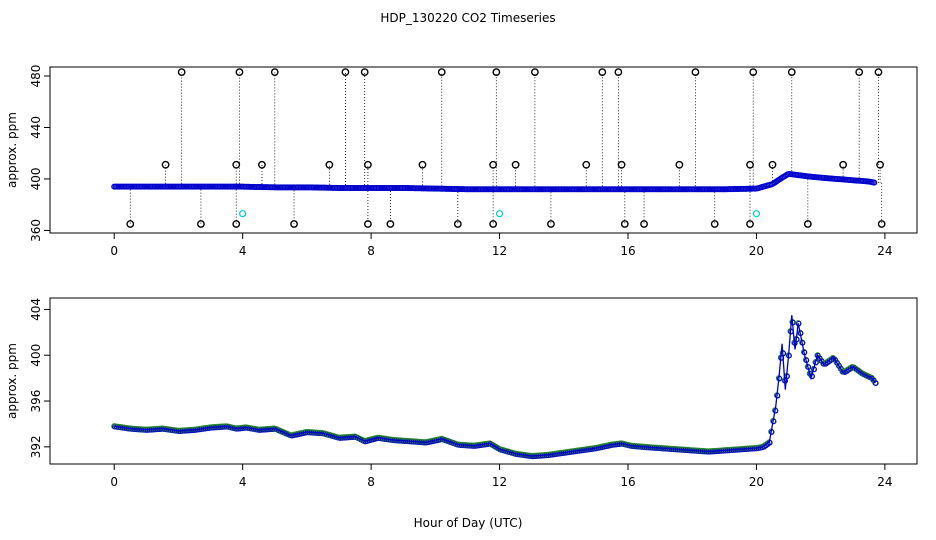 The image size is (936, 540). Describe the element at coordinates (12, 381) in the screenshot. I see `bottom-y-axis-label: approx. ppm` at that location.